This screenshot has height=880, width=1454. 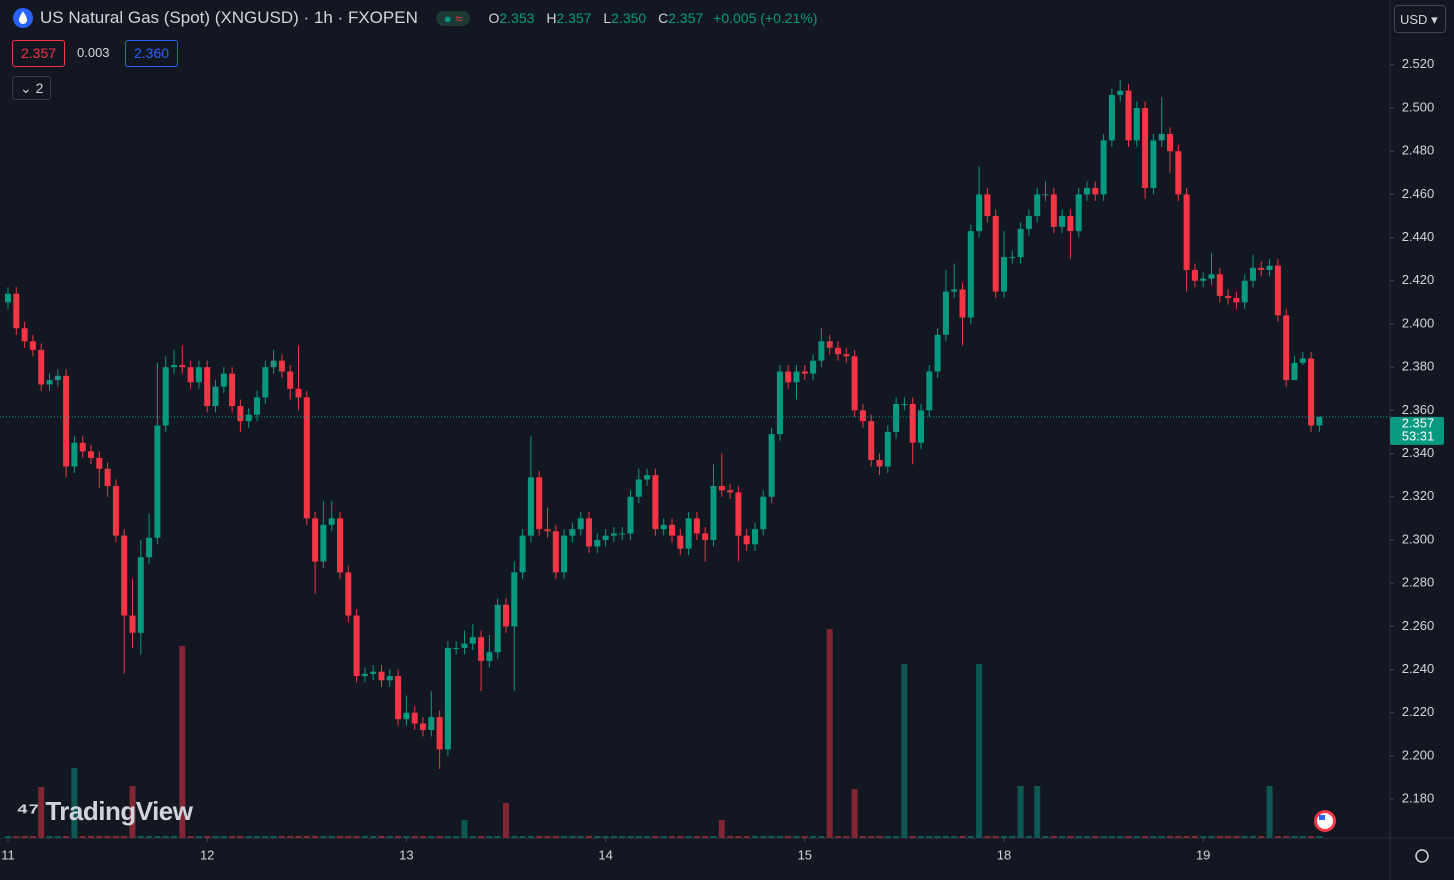 I want to click on indicators-toggle: ⌄ 2, so click(x=32, y=88).